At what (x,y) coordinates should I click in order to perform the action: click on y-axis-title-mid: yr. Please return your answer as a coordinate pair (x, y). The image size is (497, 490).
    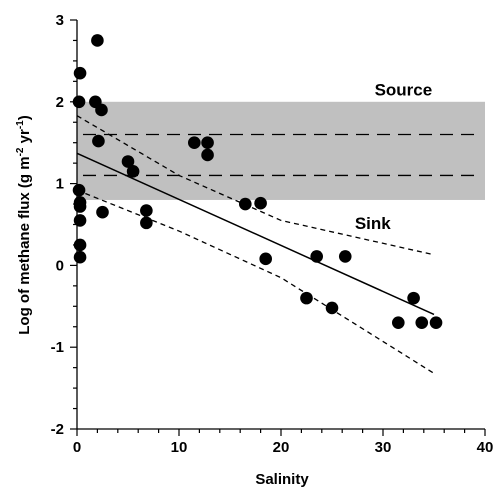
    Looking at the image, I should click on (24, 138).